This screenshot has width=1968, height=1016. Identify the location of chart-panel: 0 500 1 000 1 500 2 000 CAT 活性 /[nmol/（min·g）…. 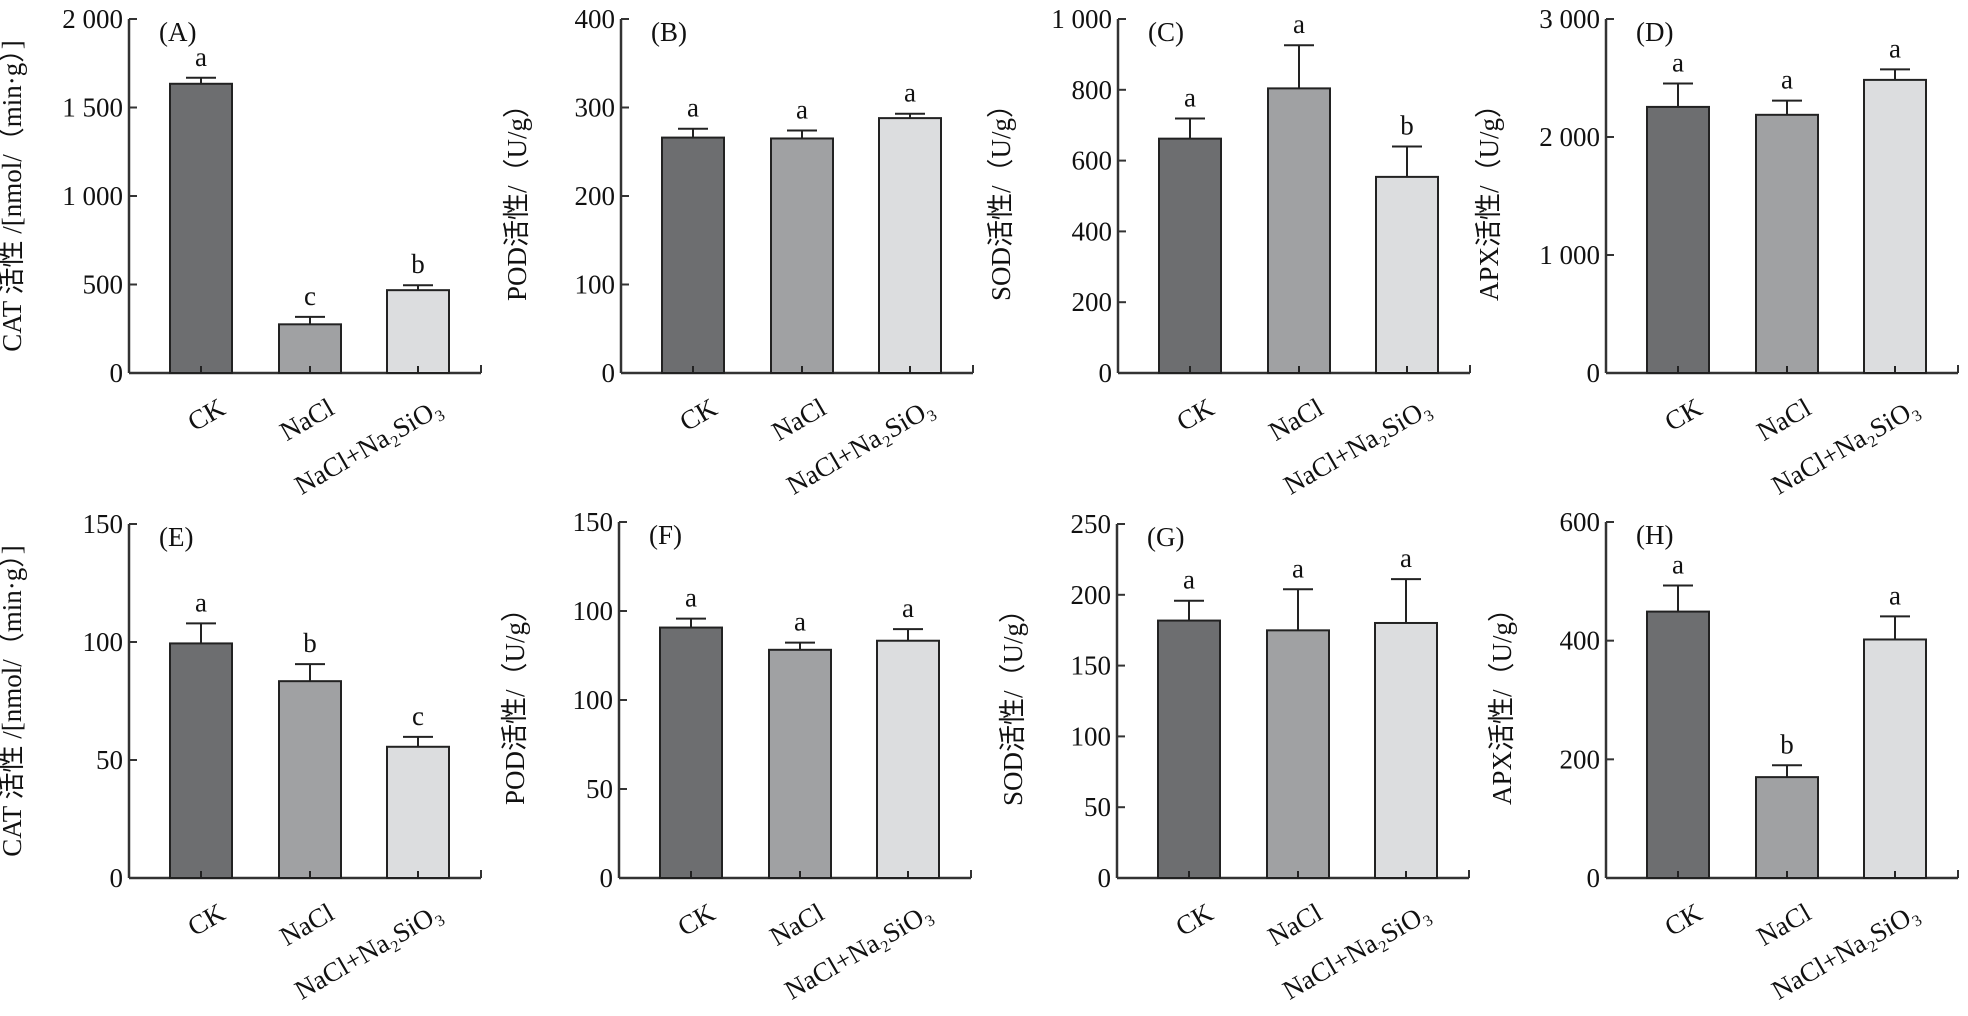
(241, 252).